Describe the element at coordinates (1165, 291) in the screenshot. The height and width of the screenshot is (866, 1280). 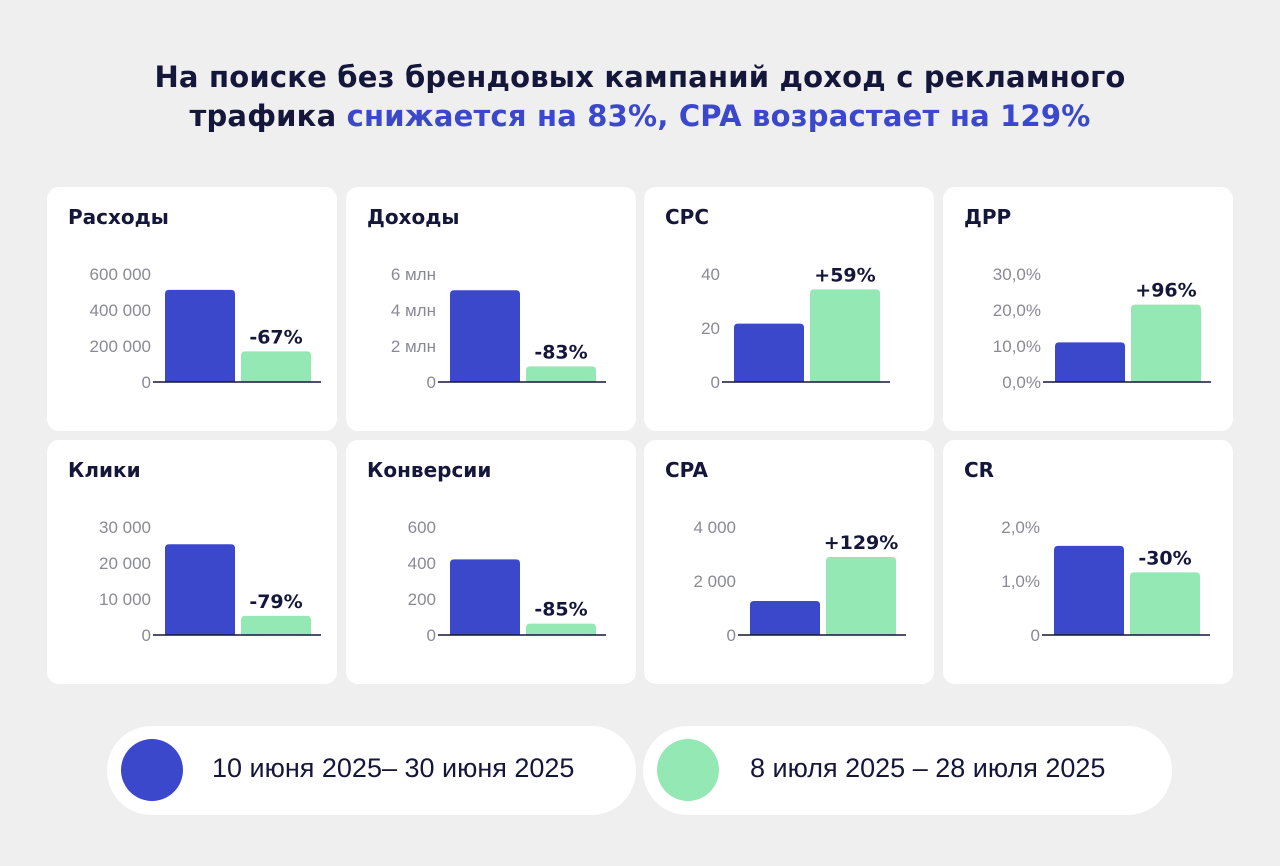
I see `change-label: +96%` at that location.